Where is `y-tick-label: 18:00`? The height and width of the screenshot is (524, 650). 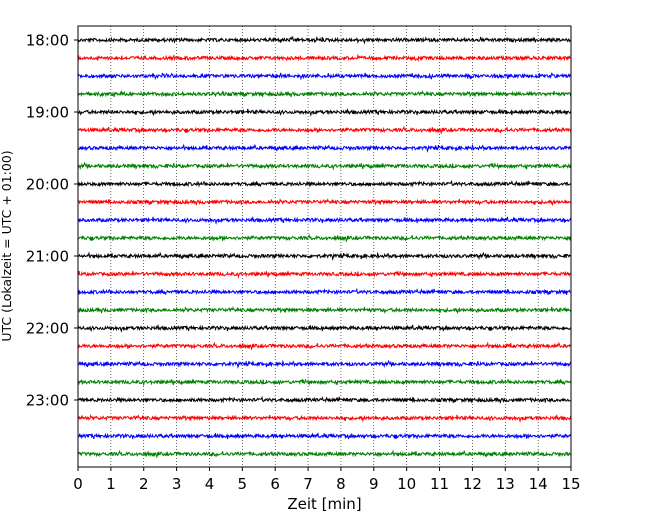
y-tick-label: 18:00 is located at coordinates (47, 41).